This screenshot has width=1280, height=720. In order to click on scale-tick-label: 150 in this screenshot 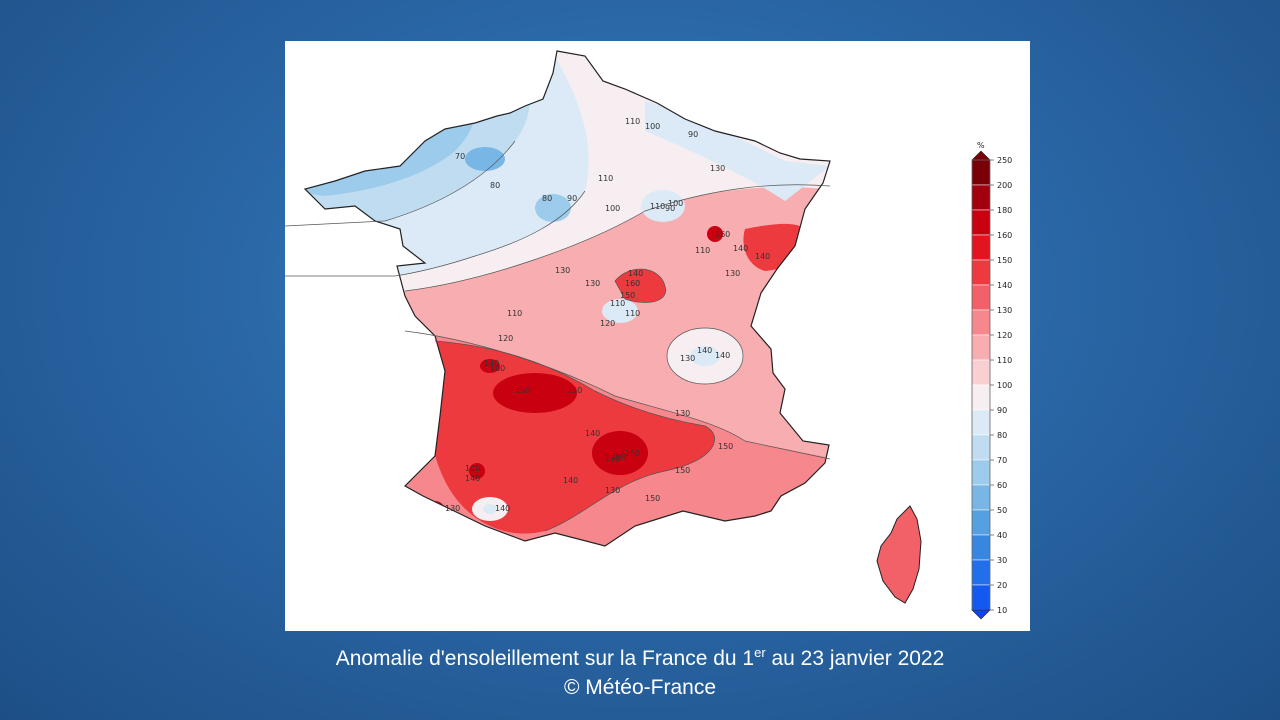, I will do `click(1004, 260)`.